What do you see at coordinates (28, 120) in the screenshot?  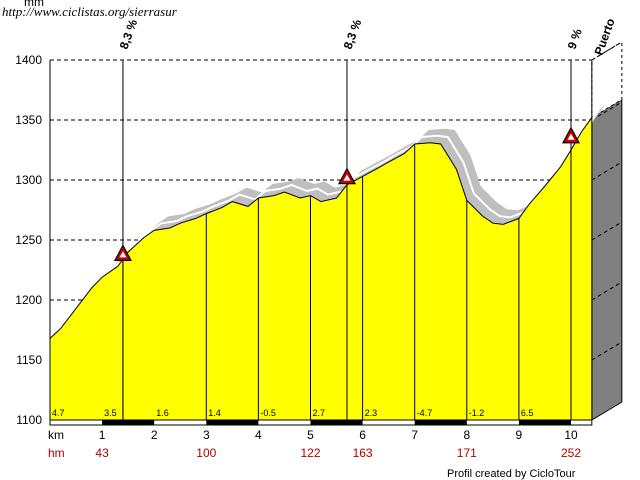 I see `y-tick-label: 1350` at bounding box center [28, 120].